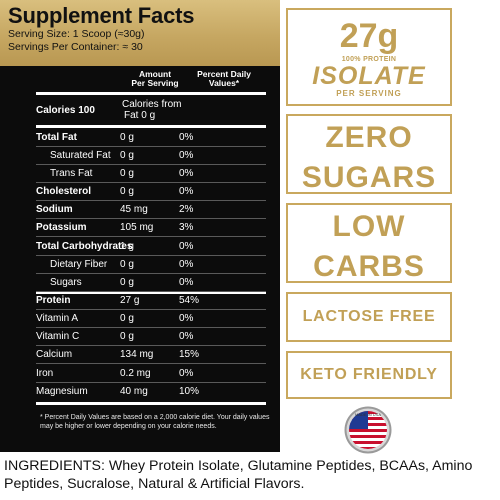  What do you see at coordinates (224, 83) in the screenshot?
I see `pdv-header-line2: Values*` at bounding box center [224, 83].